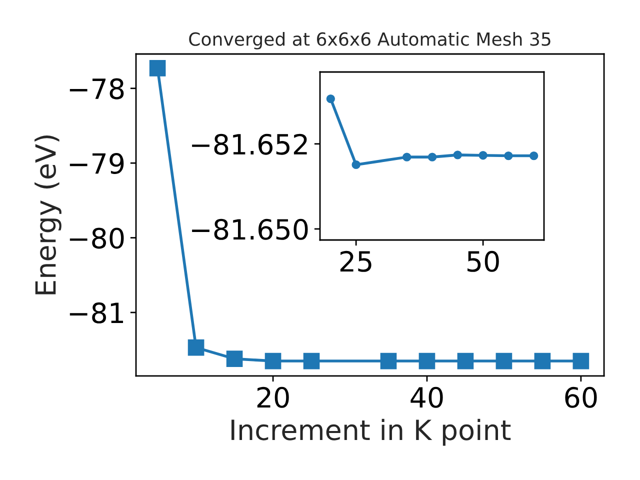  What do you see at coordinates (356, 261) in the screenshot?
I see `x-tick-label: 25` at bounding box center [356, 261].